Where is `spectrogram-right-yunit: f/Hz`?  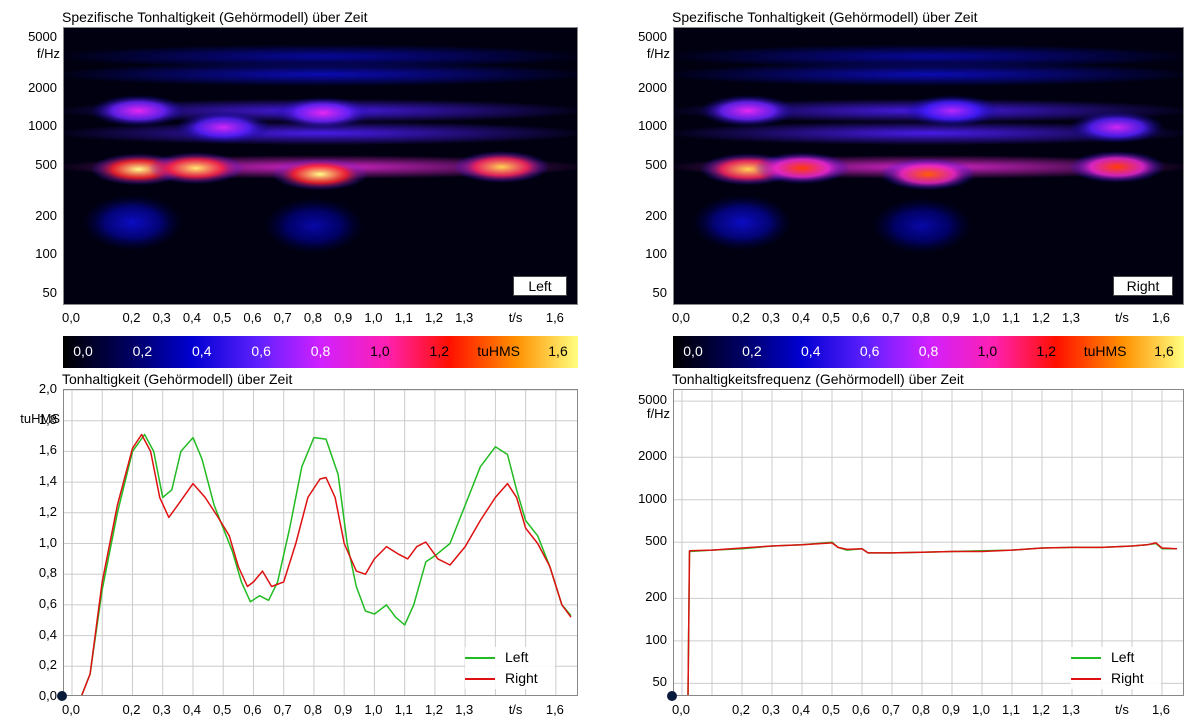
spectrogram-right-yunit: f/Hz is located at coordinates (658, 53).